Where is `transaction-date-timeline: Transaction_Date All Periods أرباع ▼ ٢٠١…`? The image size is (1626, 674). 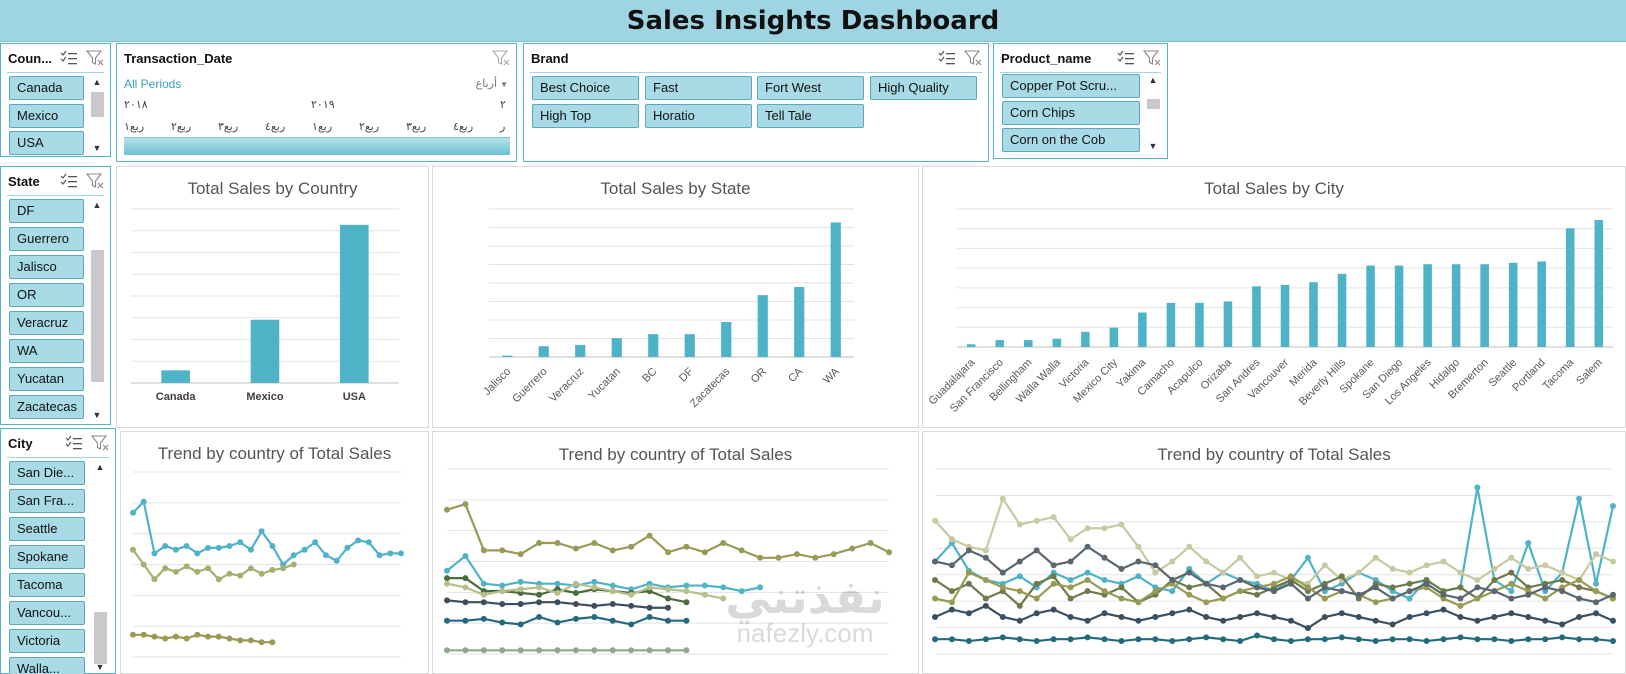
transaction-date-timeline: Transaction_Date All Periods أرباع ▼ ٢٠١… is located at coordinates (316, 102).